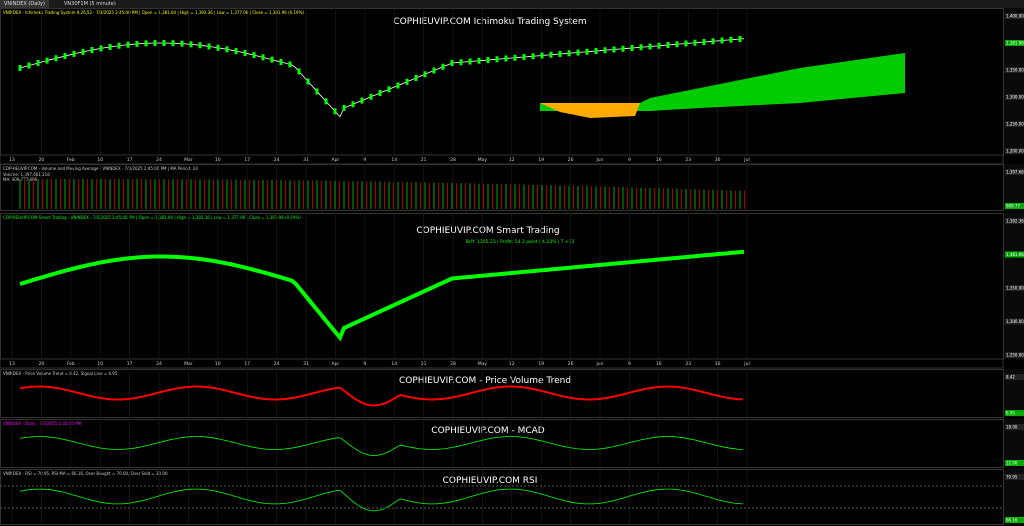 The width and height of the screenshot is (1024, 526). I want to click on date-label: 12, so click(512, 364).